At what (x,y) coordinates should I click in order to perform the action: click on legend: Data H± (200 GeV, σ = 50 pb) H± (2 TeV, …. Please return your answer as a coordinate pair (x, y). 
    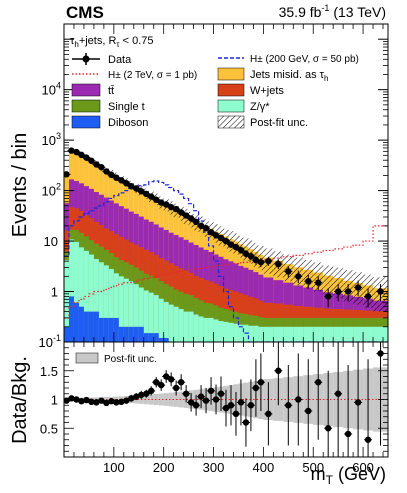
    Looking at the image, I should click on (215, 91).